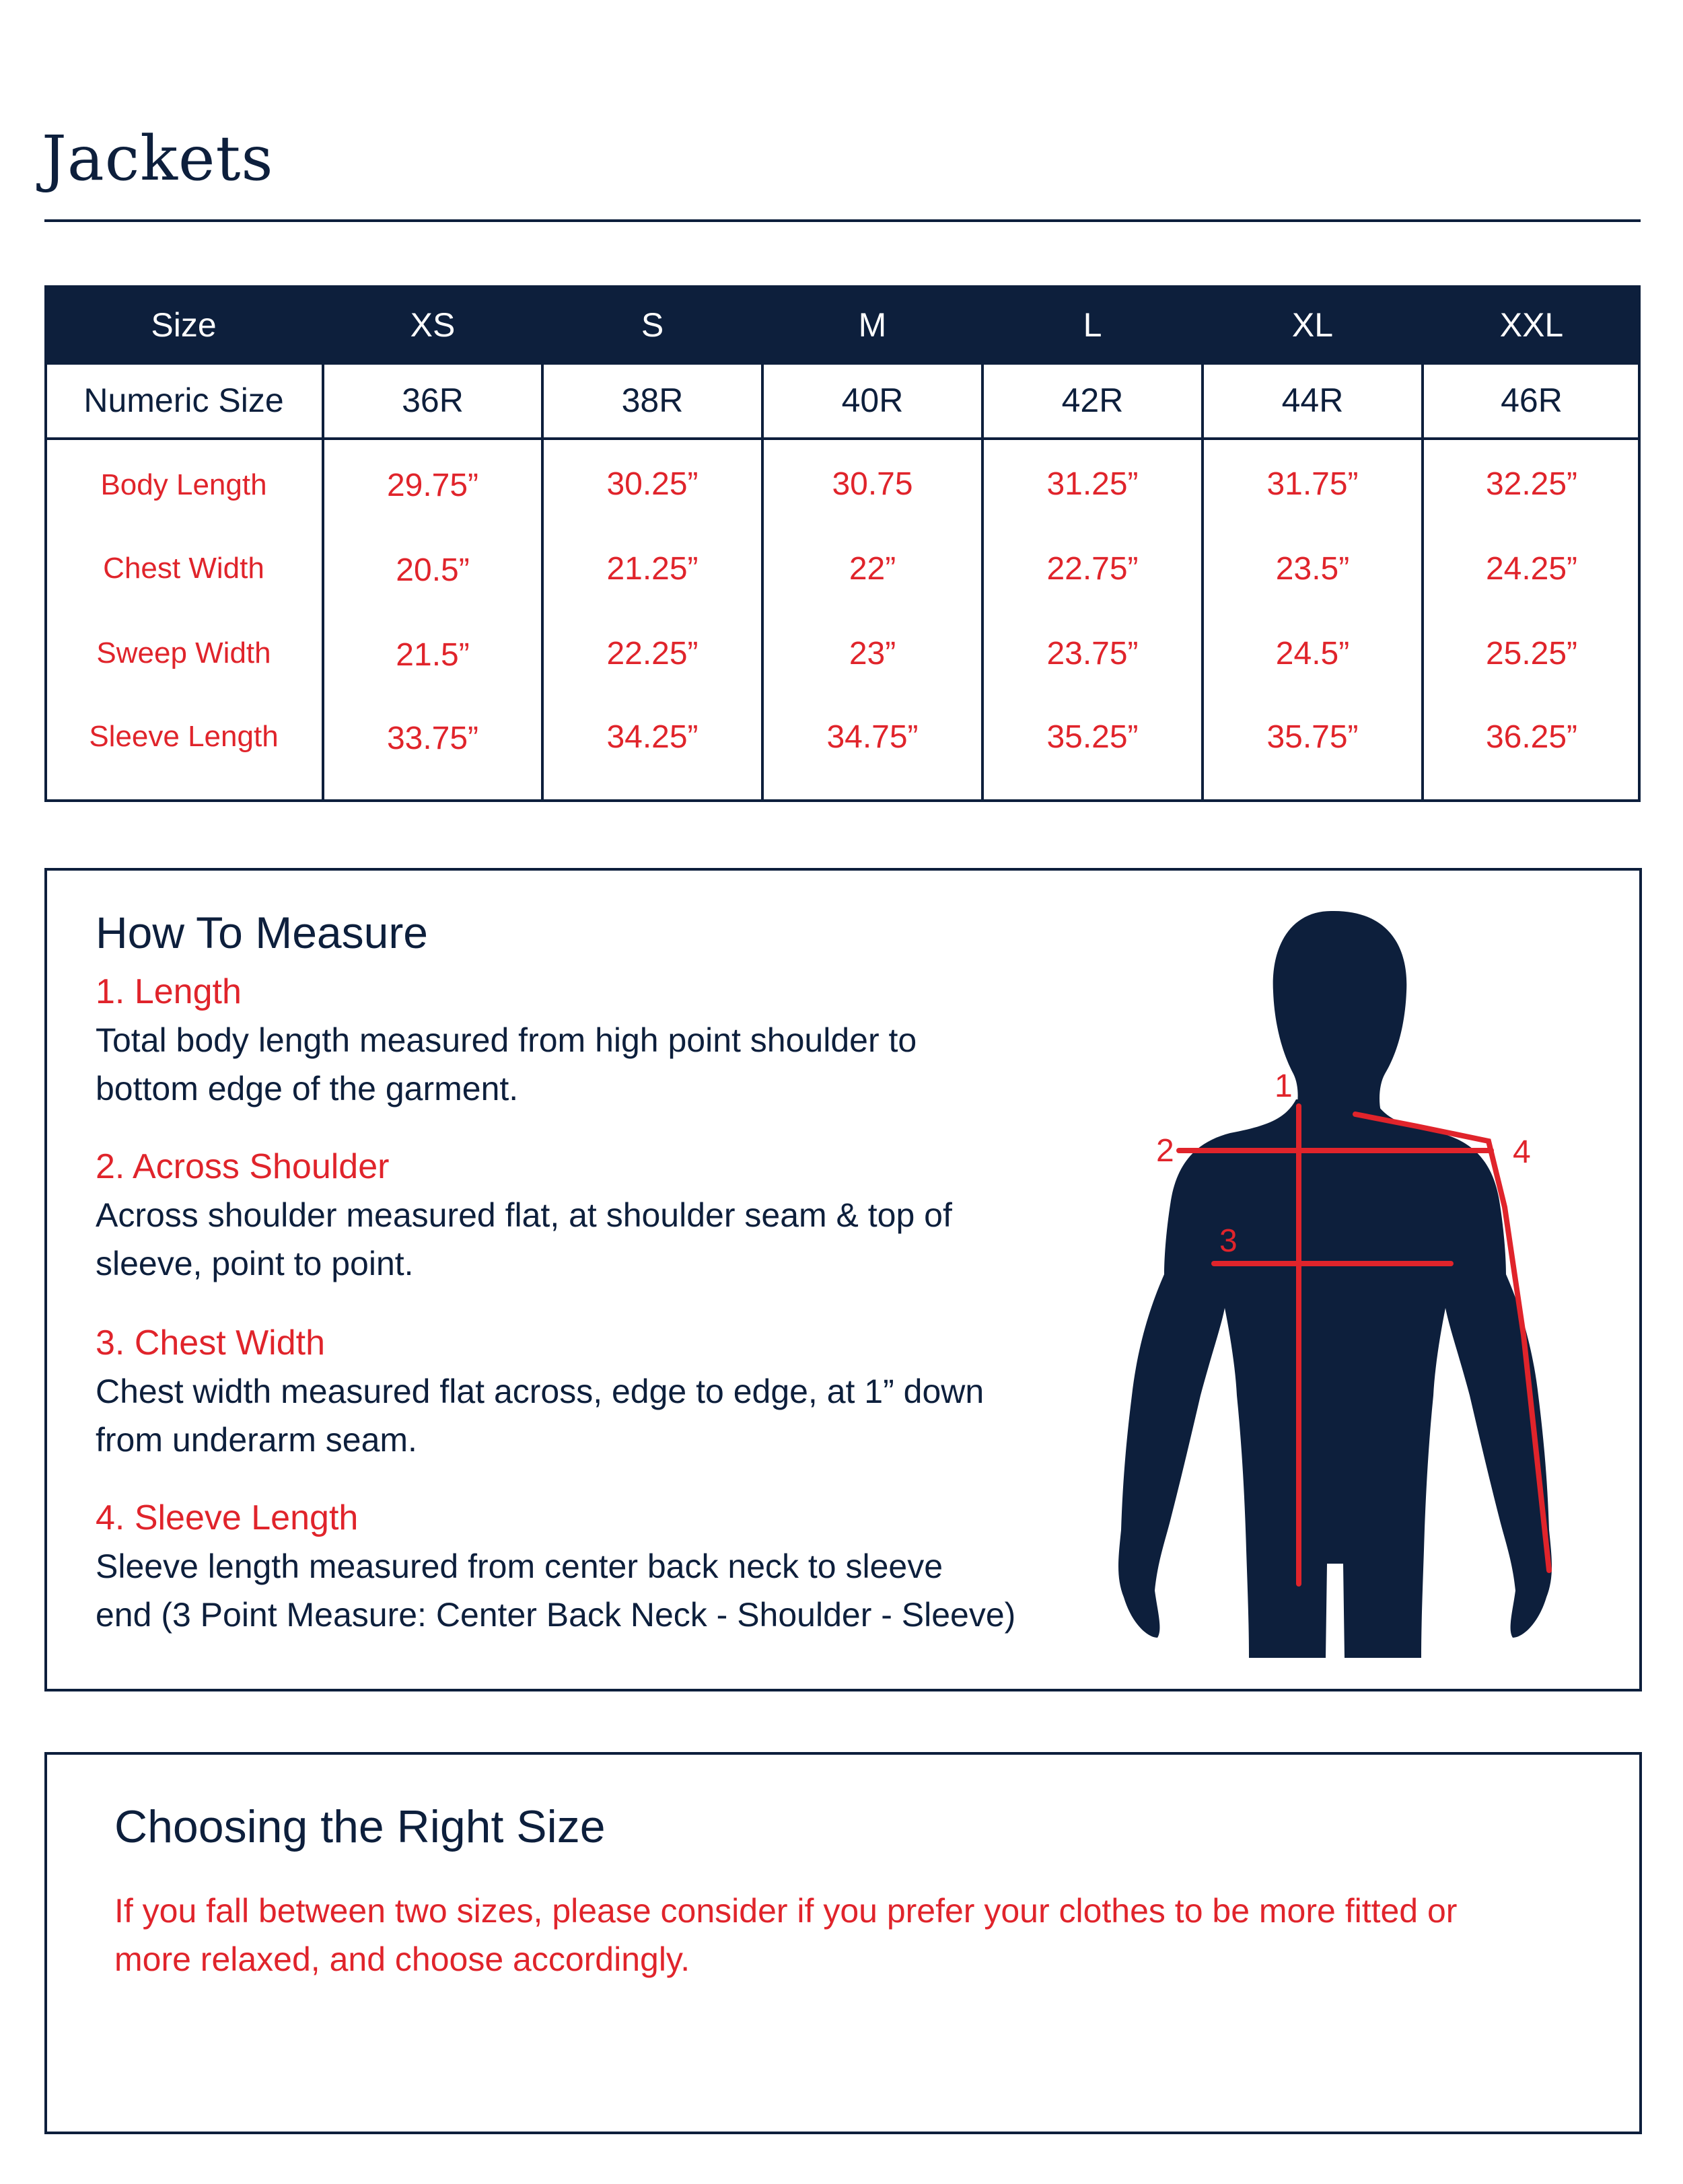  I want to click on measurement-cell: 23.75”, so click(1092, 653).